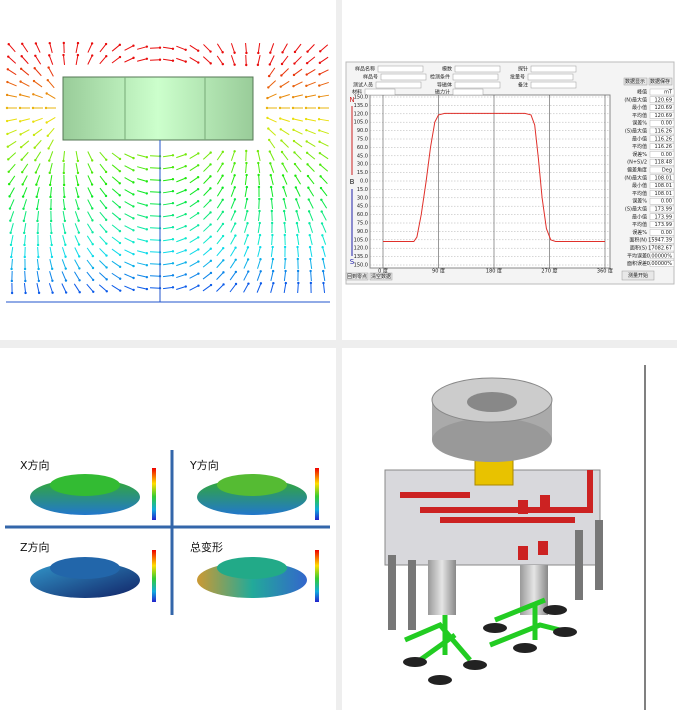  What do you see at coordinates (339, 355) in the screenshot?
I see `separator` at bounding box center [339, 355].